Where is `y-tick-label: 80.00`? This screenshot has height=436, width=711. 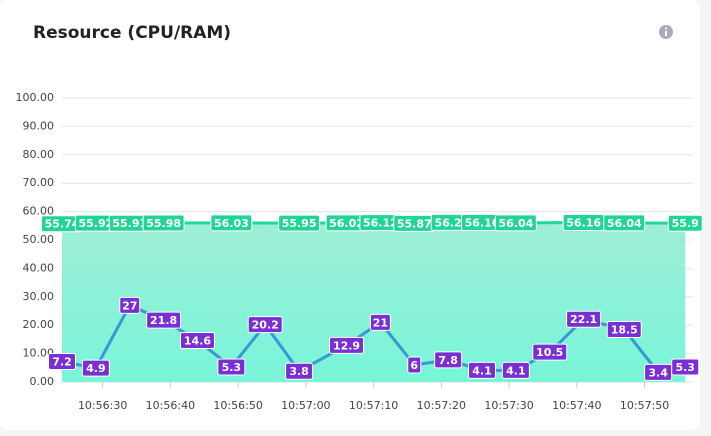 y-tick-label: 80.00 is located at coordinates (39, 154).